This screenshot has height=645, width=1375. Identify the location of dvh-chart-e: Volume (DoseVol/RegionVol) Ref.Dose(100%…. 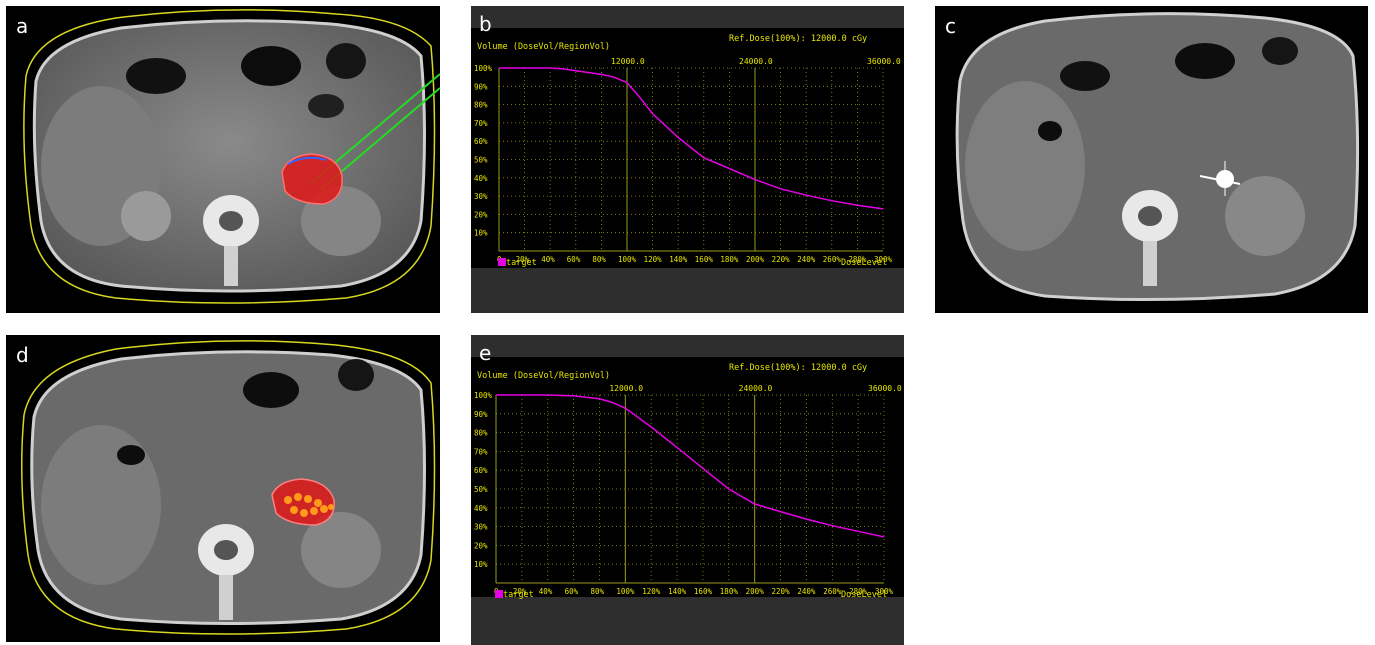
(687, 478).